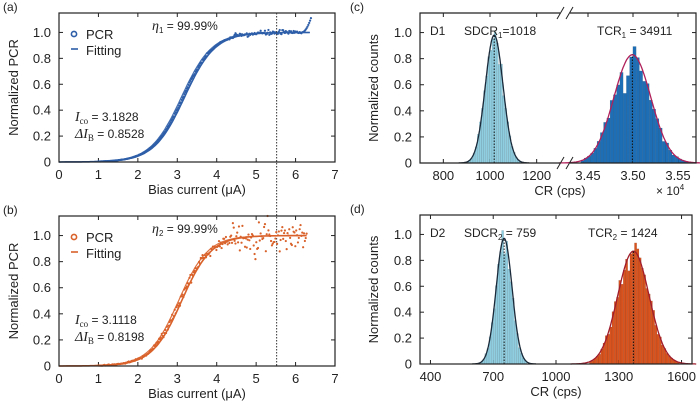 The height and width of the screenshot is (410, 700). Describe the element at coordinates (184, 97) in the screenshot. I see `fitting-curve-secondary` at that location.